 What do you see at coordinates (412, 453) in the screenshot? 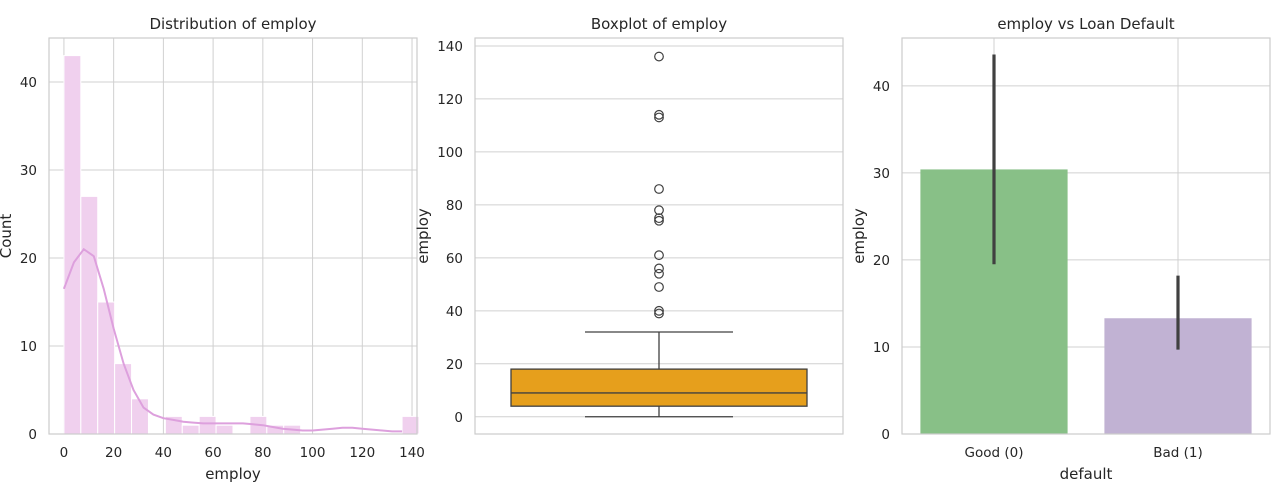
I see `hist-x-tick-label: 140` at bounding box center [412, 453].